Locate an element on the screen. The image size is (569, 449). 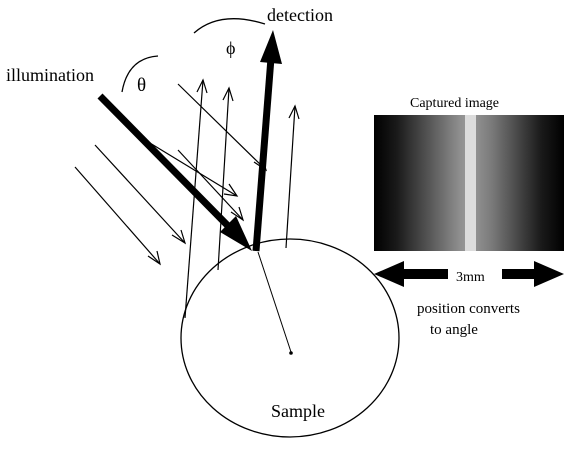
scale-double-arrow is located at coordinates (469, 274).